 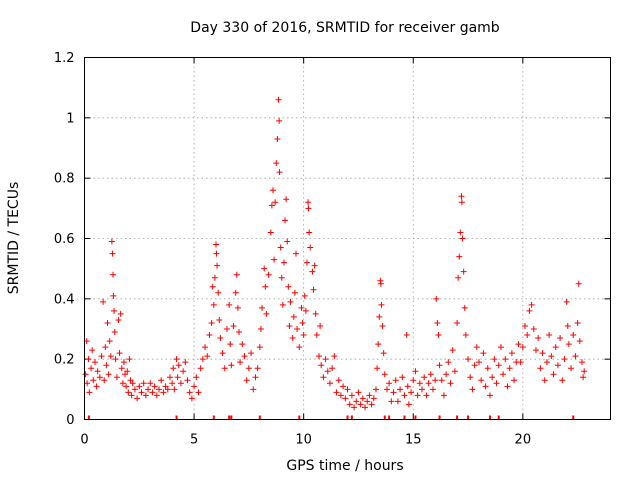 What do you see at coordinates (84, 440) in the screenshot?
I see `x-tick-label: 0` at bounding box center [84, 440].